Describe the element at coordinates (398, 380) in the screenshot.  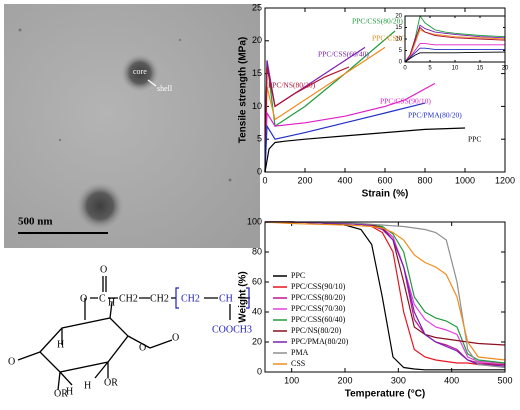
I see `x-tick-label: 300` at that location.